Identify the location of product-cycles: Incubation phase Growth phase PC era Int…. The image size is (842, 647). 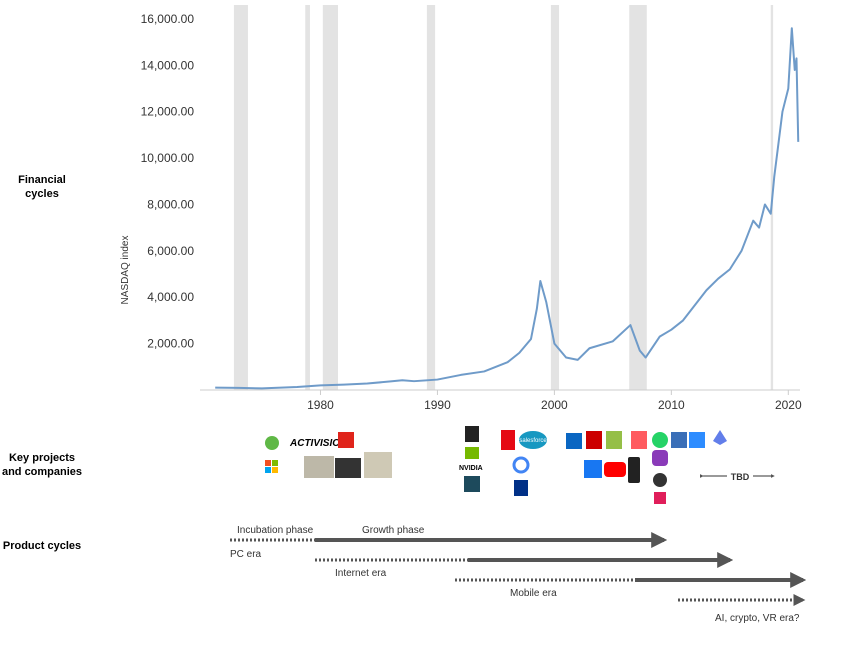
(518, 574).